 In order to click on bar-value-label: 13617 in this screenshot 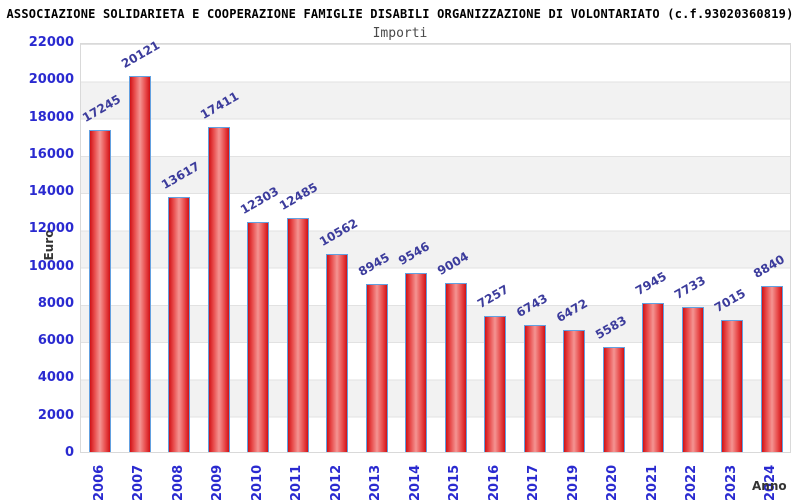, I will do `click(180, 176)`.